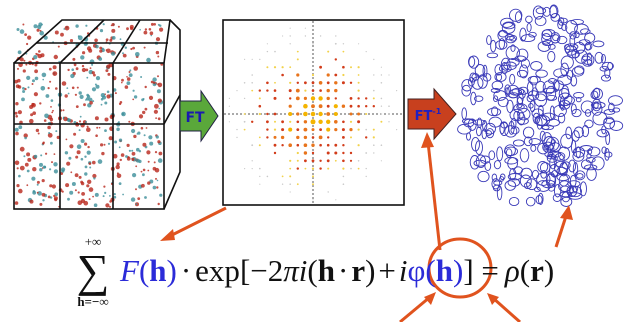 The width and height of the screenshot is (627, 322). I want to click on ft-inverse-arrow: FT-1, so click(432, 114).